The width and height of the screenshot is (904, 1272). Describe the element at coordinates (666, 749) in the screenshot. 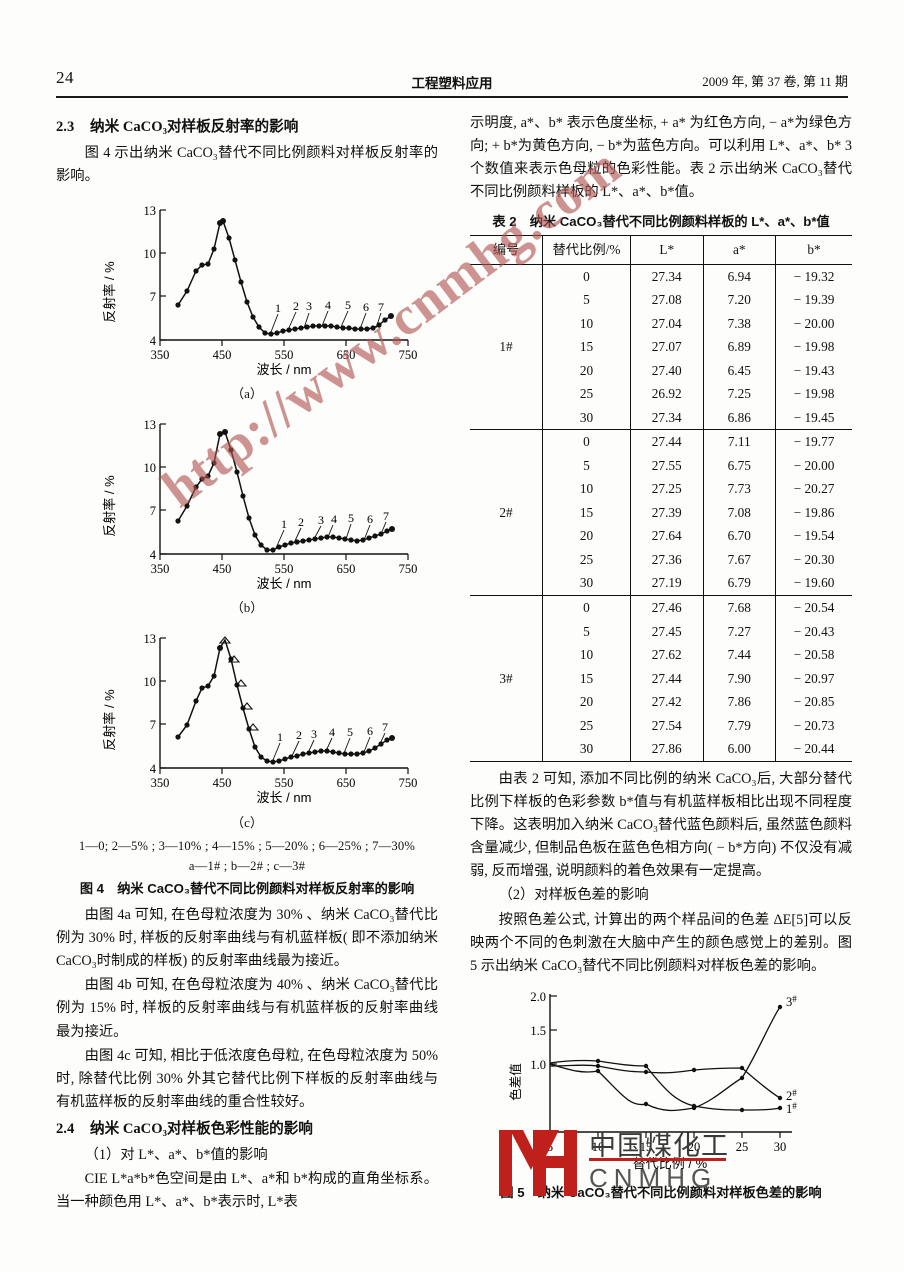

I see `cell-L: 27.86` at that location.